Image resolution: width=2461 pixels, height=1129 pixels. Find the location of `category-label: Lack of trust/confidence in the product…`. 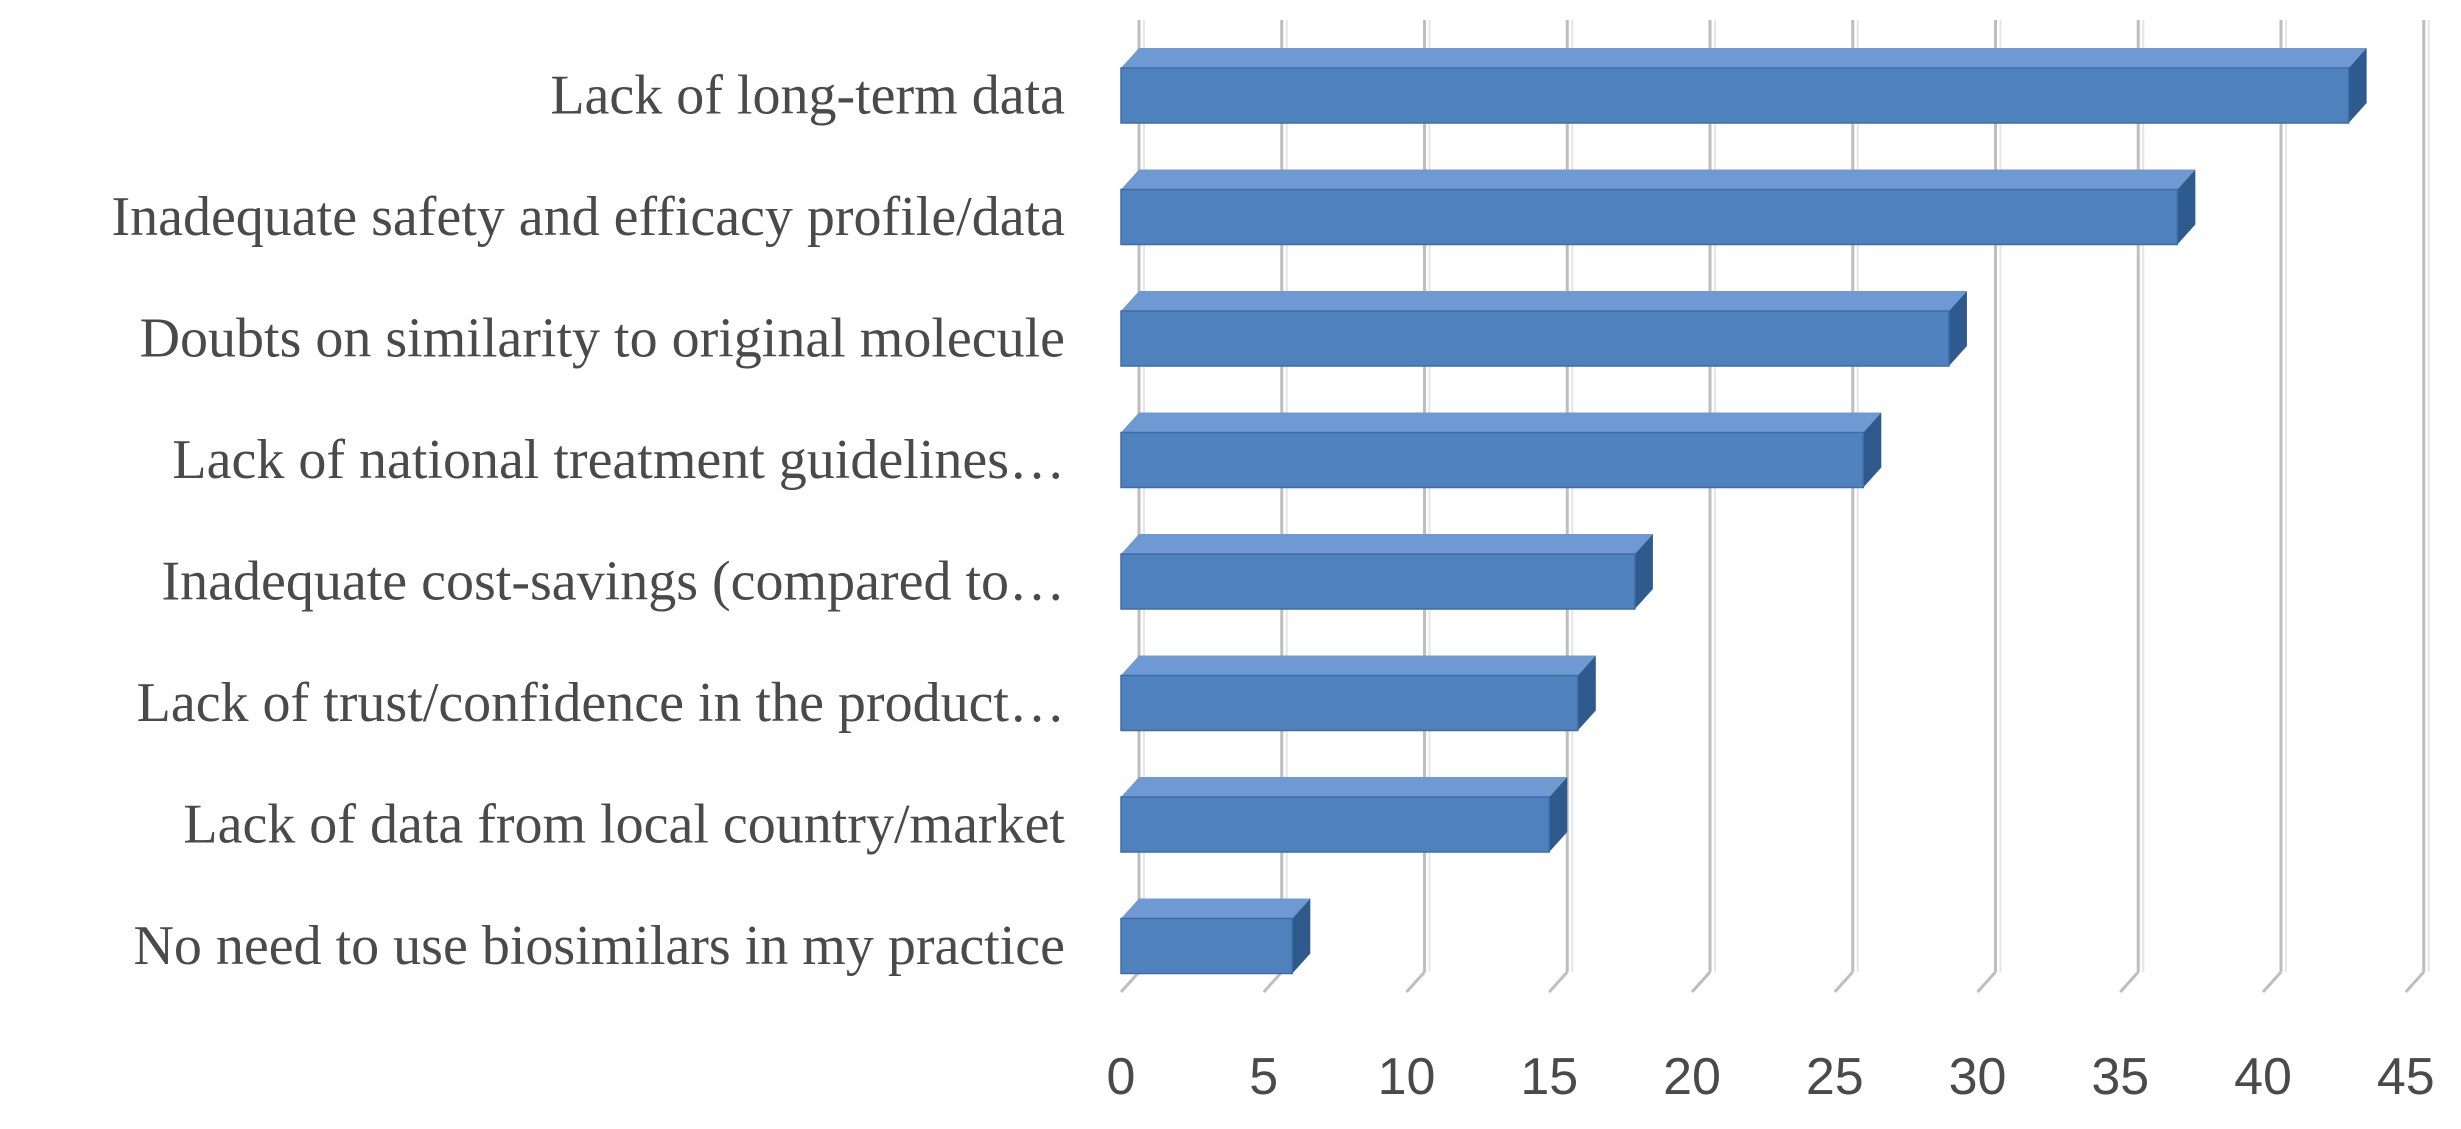

category-label: Lack of trust/confidence in the product… is located at coordinates (601, 703).